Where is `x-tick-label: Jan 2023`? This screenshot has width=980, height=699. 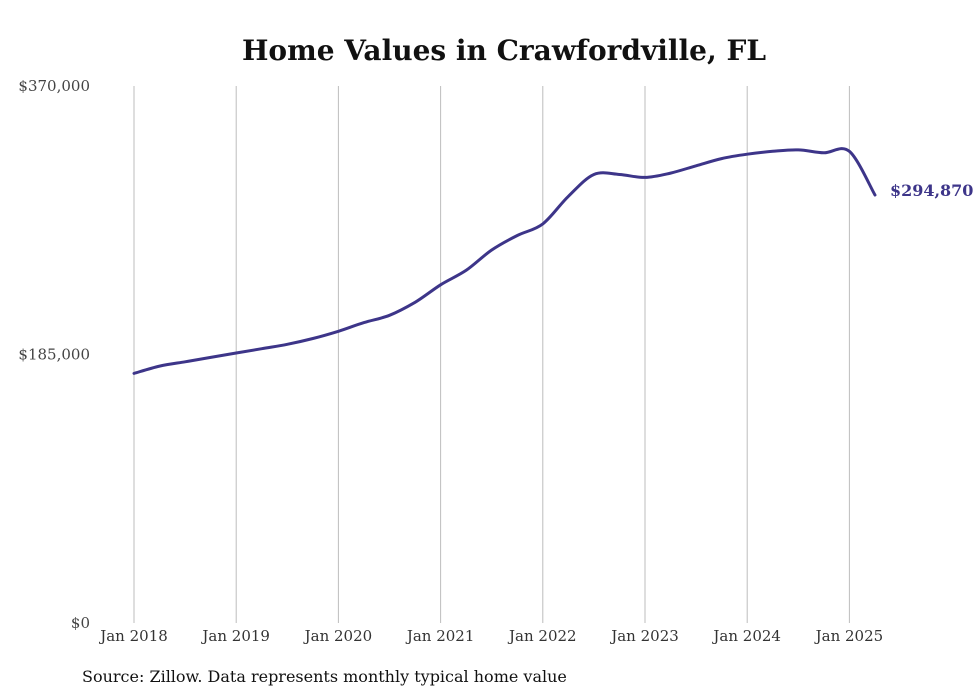
x-tick-label: Jan 2023 is located at coordinates (644, 636).